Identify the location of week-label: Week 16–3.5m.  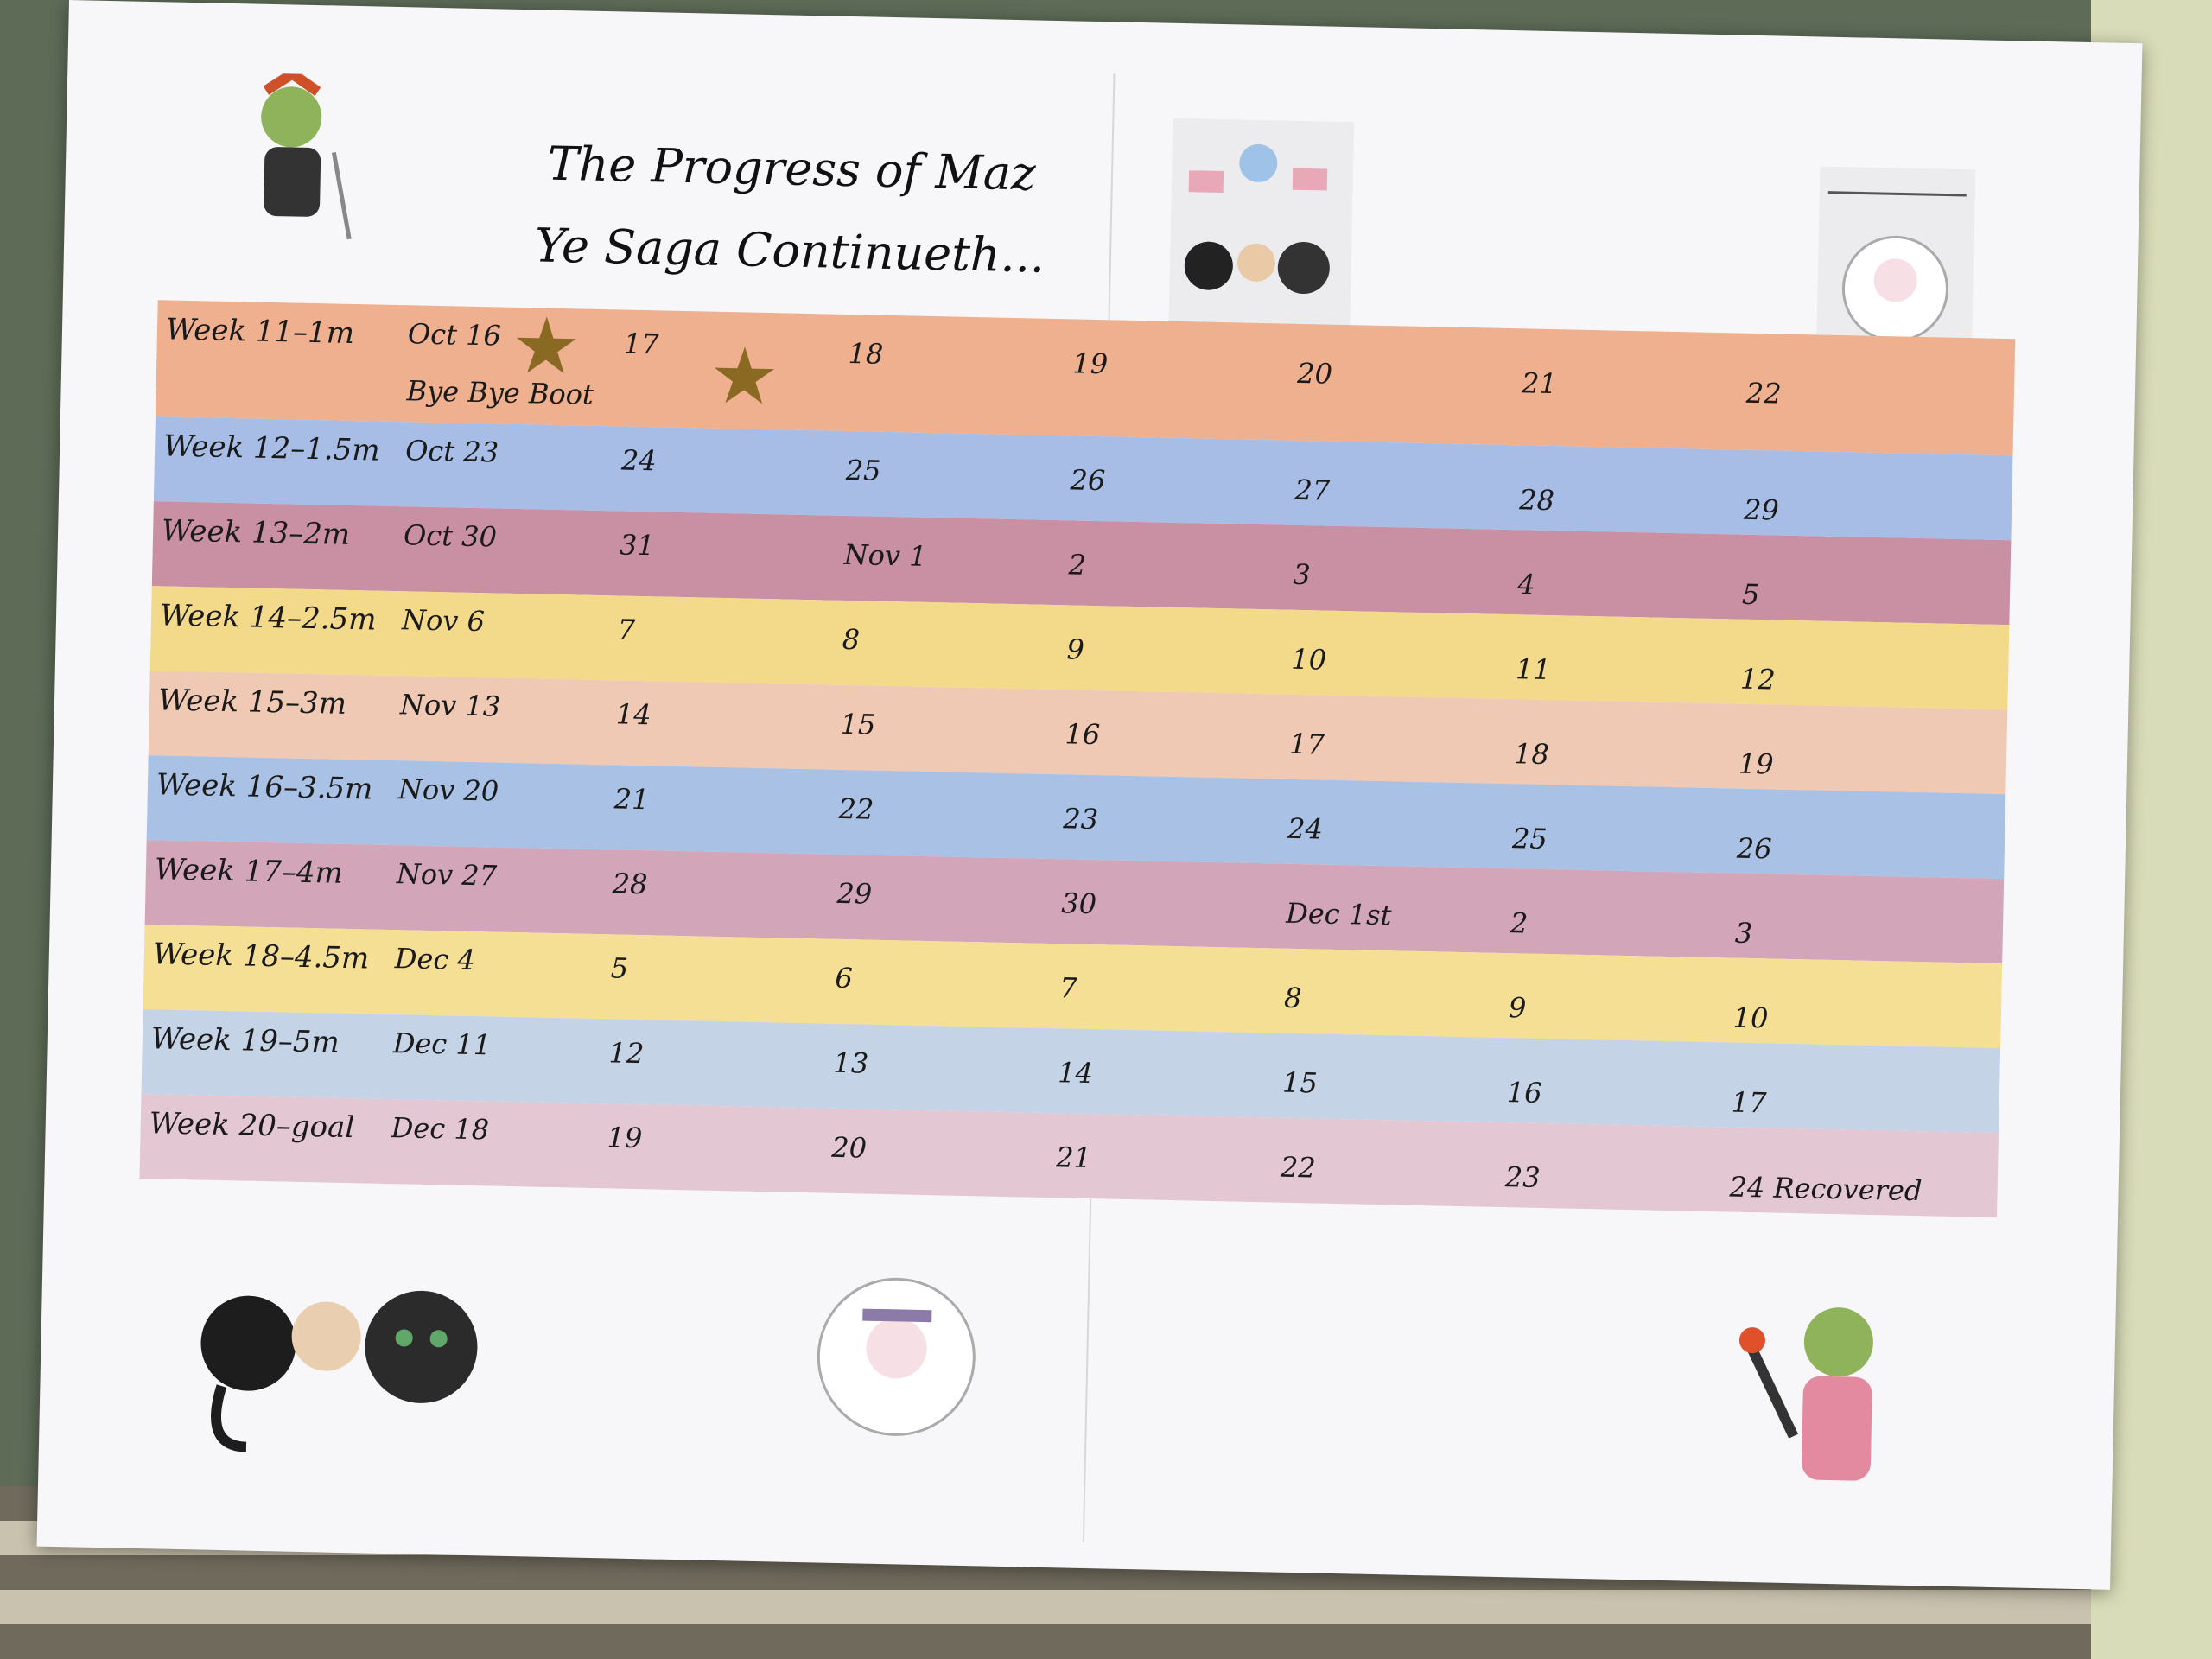
(264, 787).